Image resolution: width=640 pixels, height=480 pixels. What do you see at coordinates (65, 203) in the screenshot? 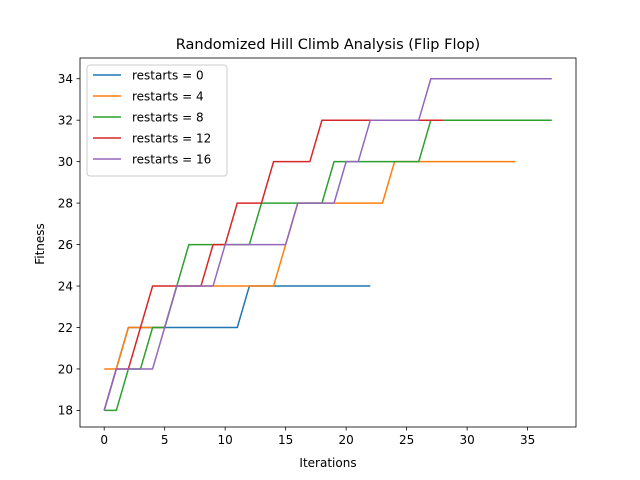
I see `y-tick-label: 28` at bounding box center [65, 203].